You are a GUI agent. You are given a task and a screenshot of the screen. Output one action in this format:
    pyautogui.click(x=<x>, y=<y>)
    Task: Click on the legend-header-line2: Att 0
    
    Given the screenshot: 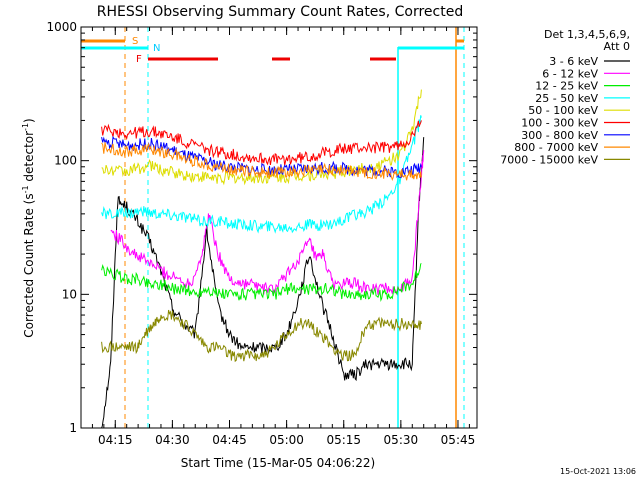 What is the action you would take?
    pyautogui.click(x=617, y=46)
    